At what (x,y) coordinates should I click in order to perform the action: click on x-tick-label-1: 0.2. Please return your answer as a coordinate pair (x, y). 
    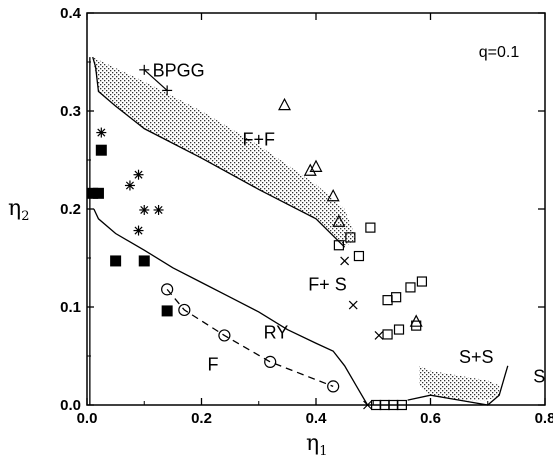
    Looking at the image, I should click on (201, 418).